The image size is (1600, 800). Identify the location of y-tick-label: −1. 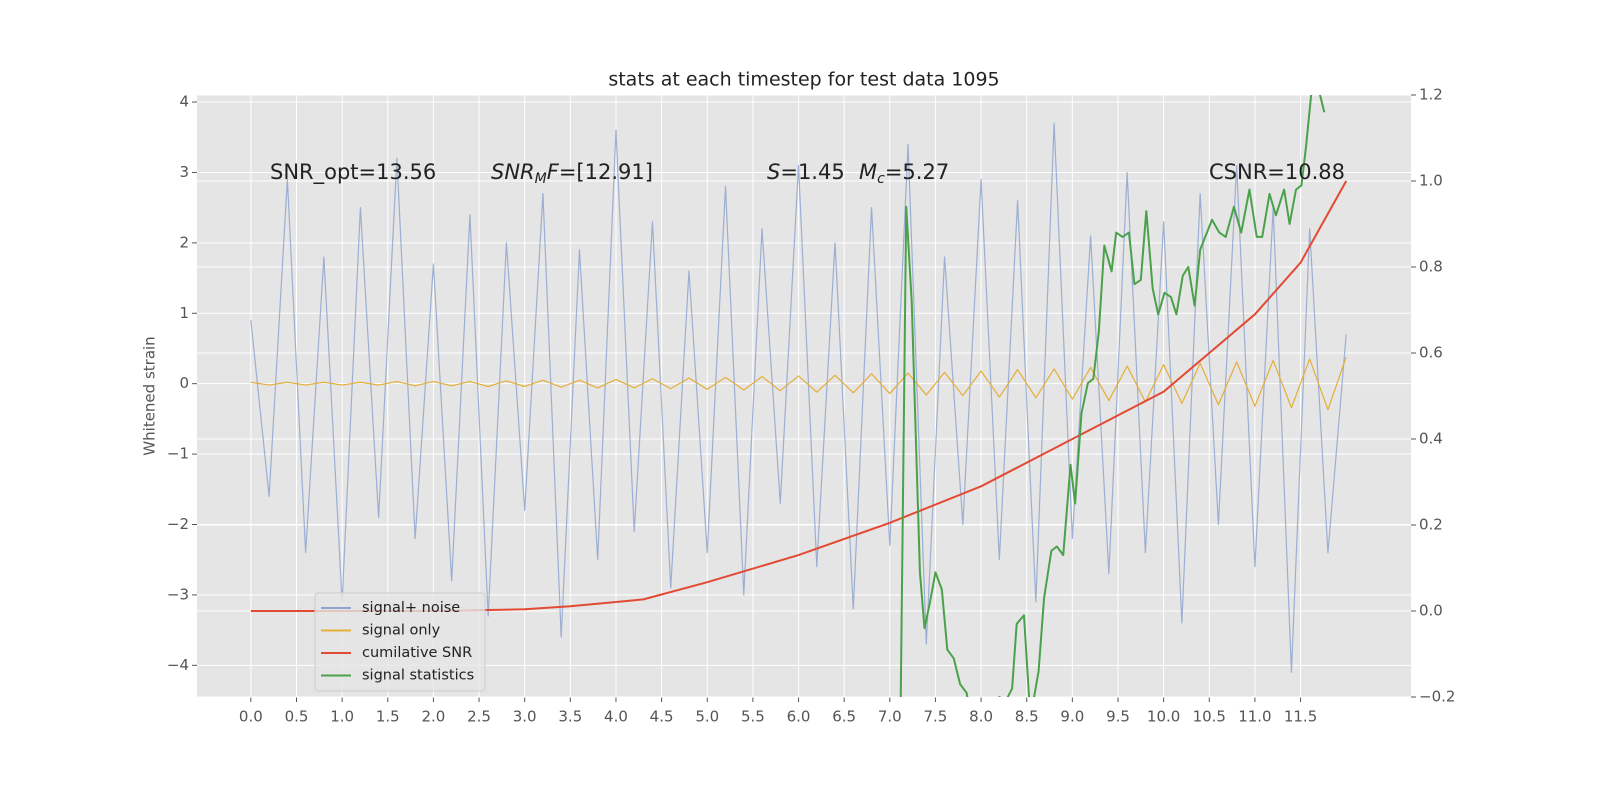
(178, 454).